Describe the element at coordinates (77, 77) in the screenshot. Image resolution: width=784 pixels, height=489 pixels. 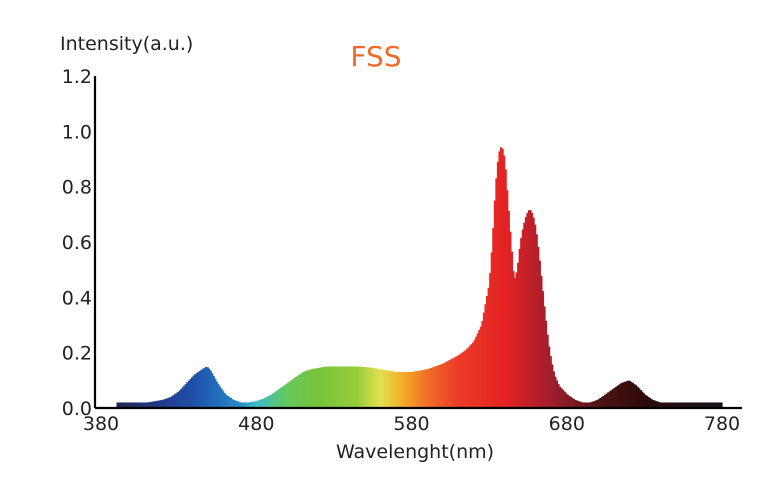
I see `y-tick-label: 1.2` at that location.